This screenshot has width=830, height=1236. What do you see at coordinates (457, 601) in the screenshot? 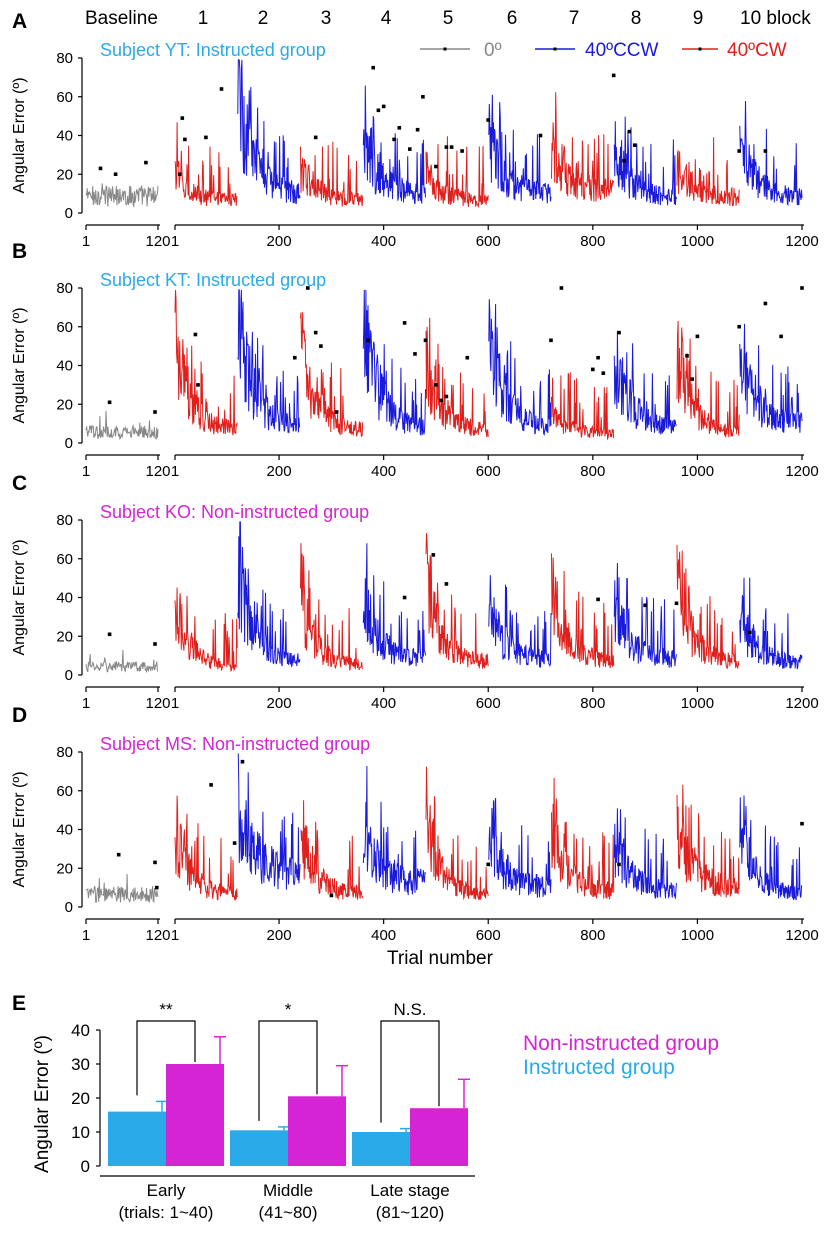
I see `block-5-trace` at bounding box center [457, 601].